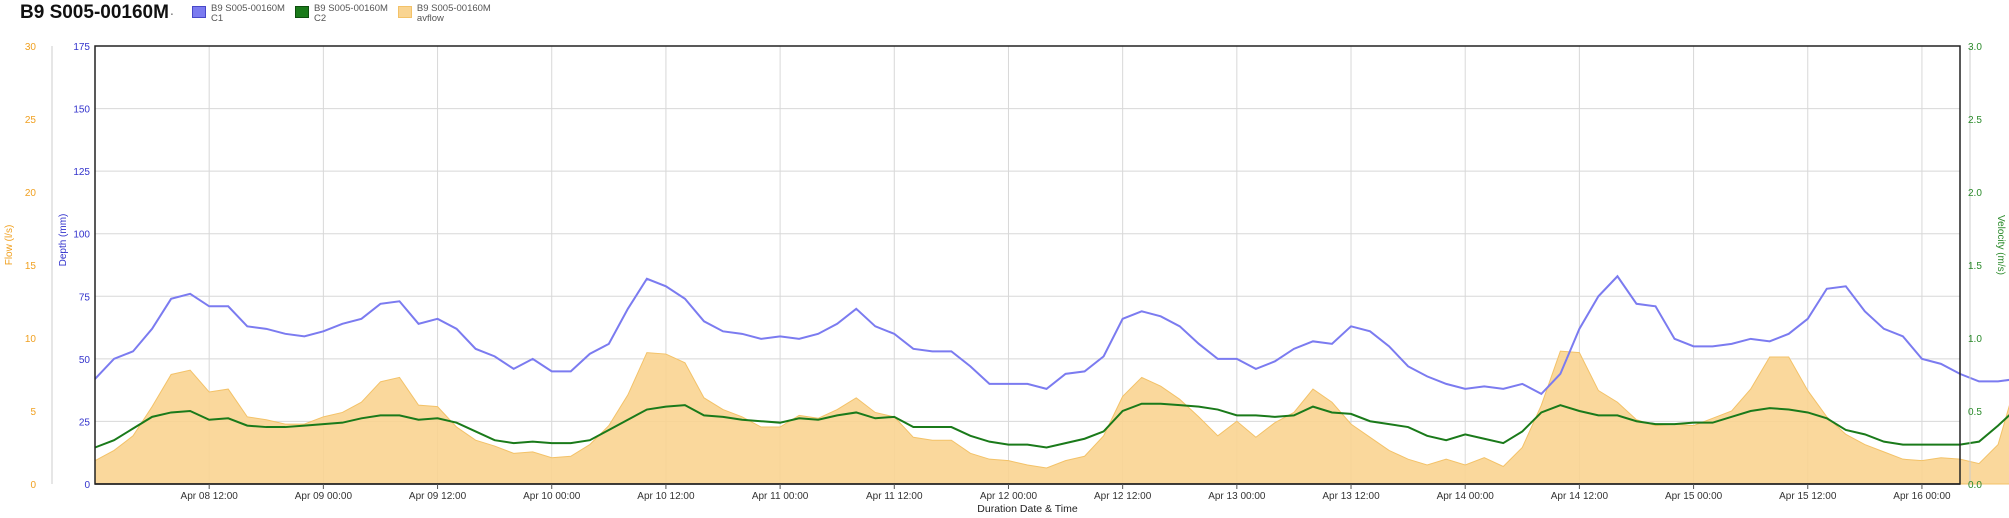 This screenshot has width=2009, height=518. I want to click on legend-label-avflow: B9 S005-00160M avflow, so click(454, 14).